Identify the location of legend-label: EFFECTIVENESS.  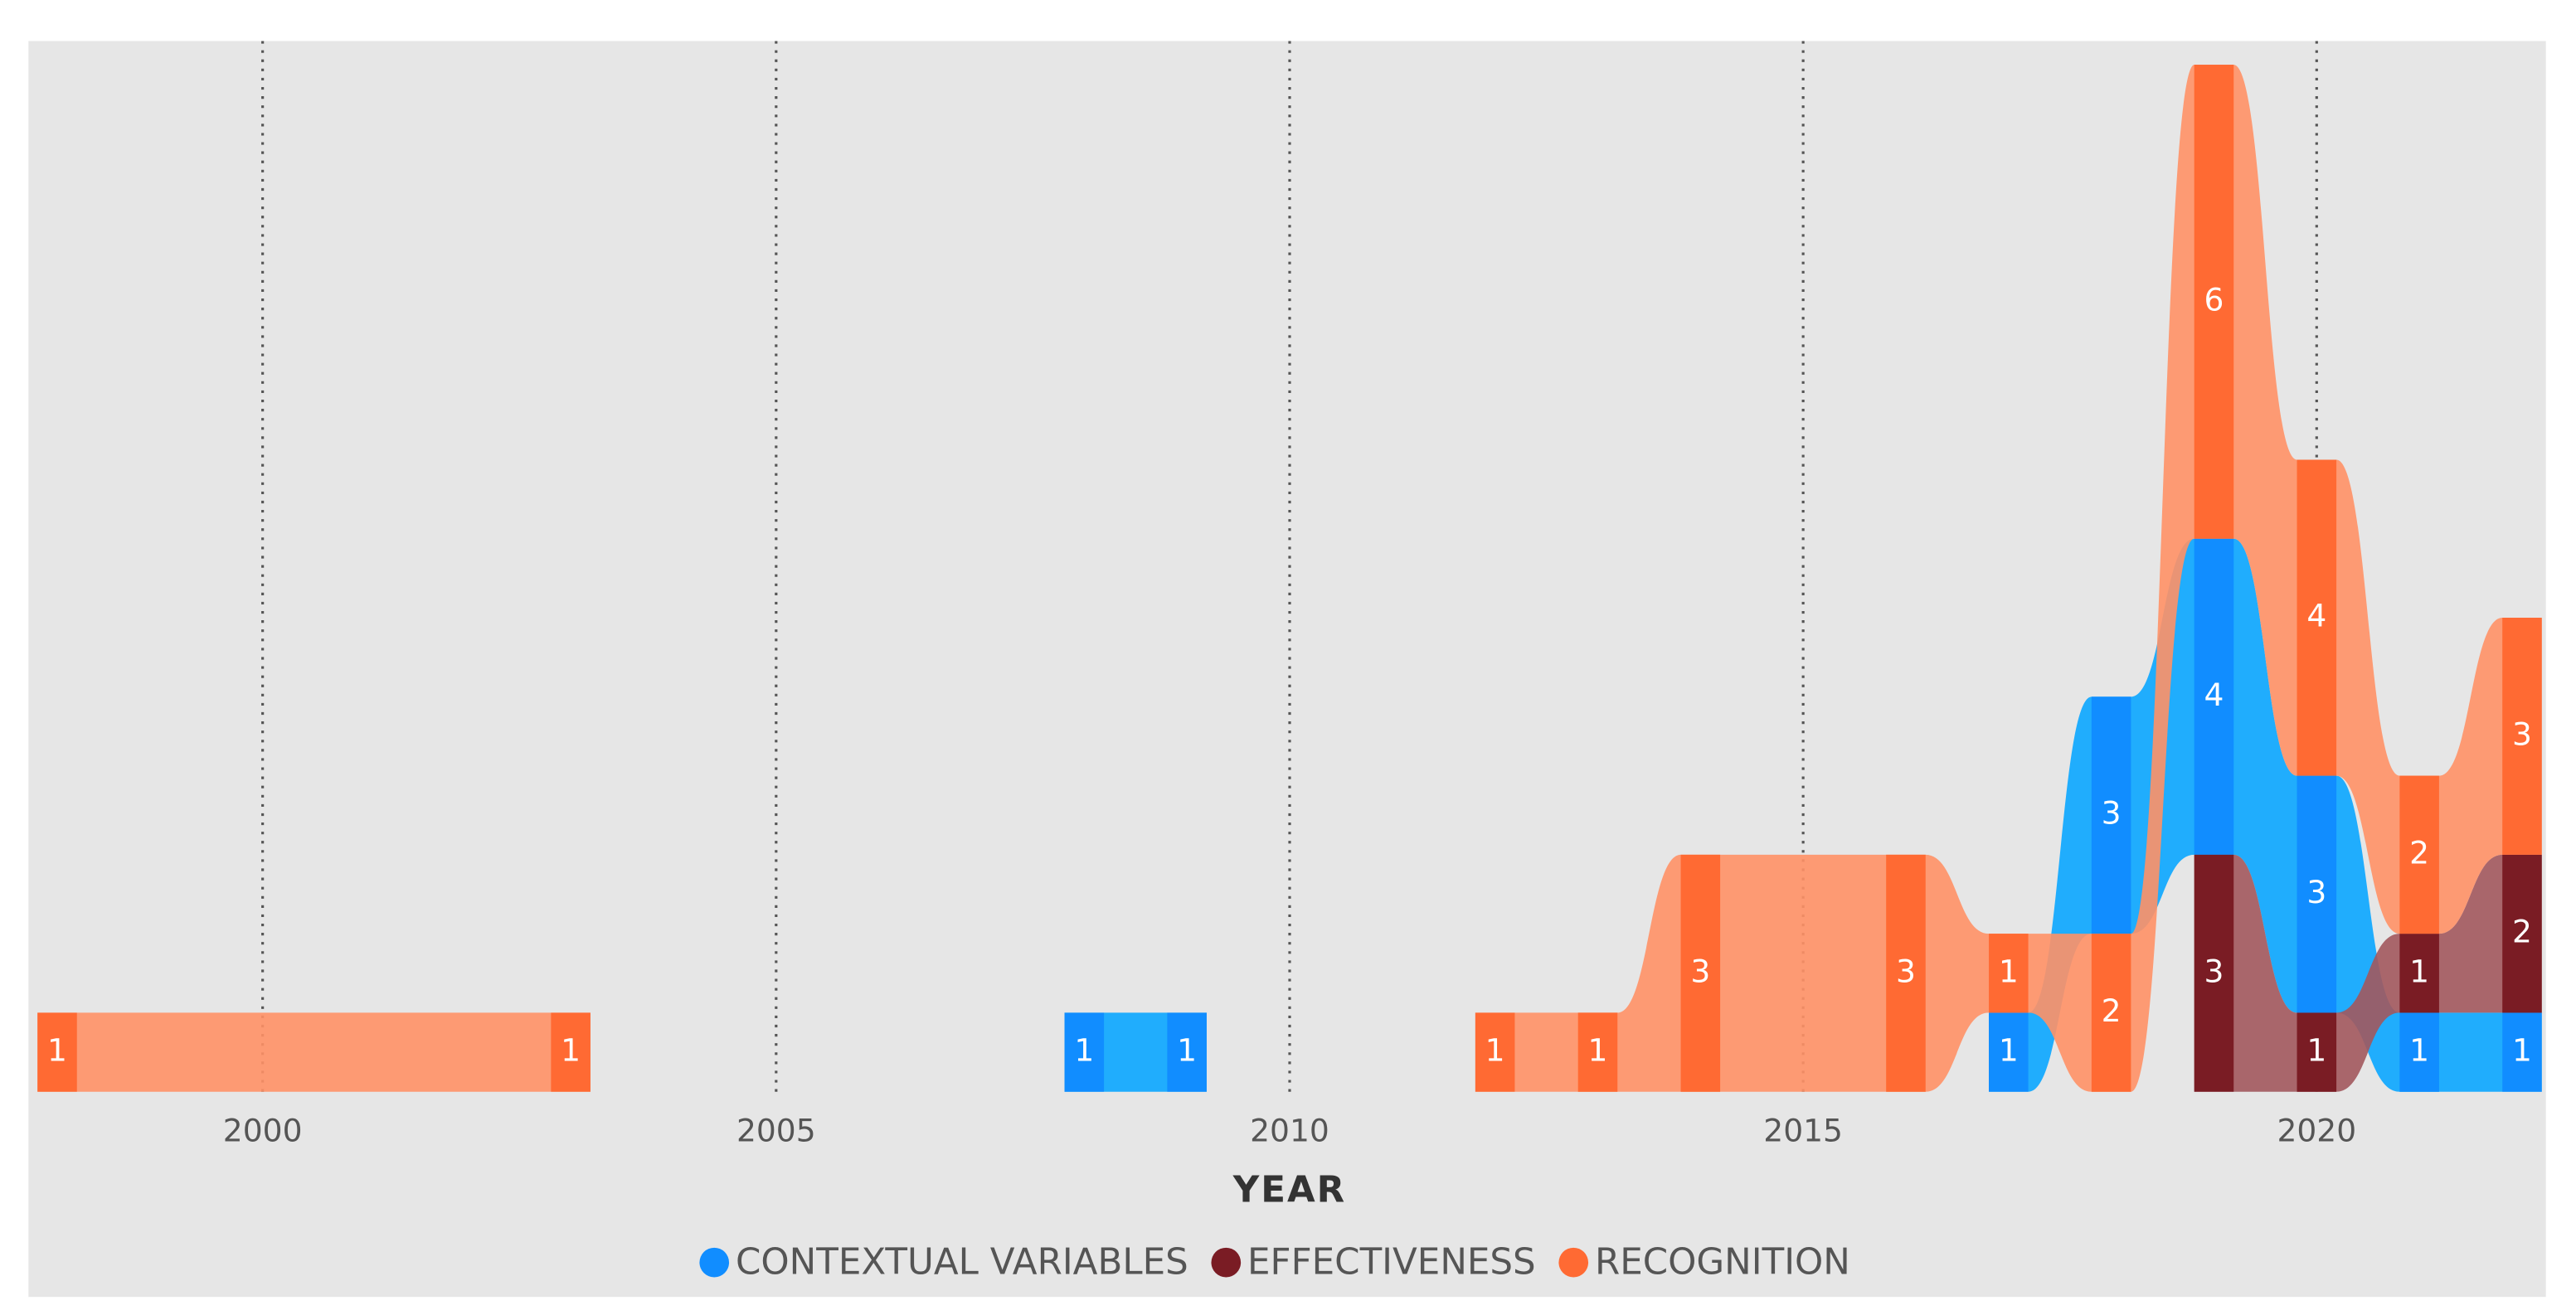
(1391, 1262).